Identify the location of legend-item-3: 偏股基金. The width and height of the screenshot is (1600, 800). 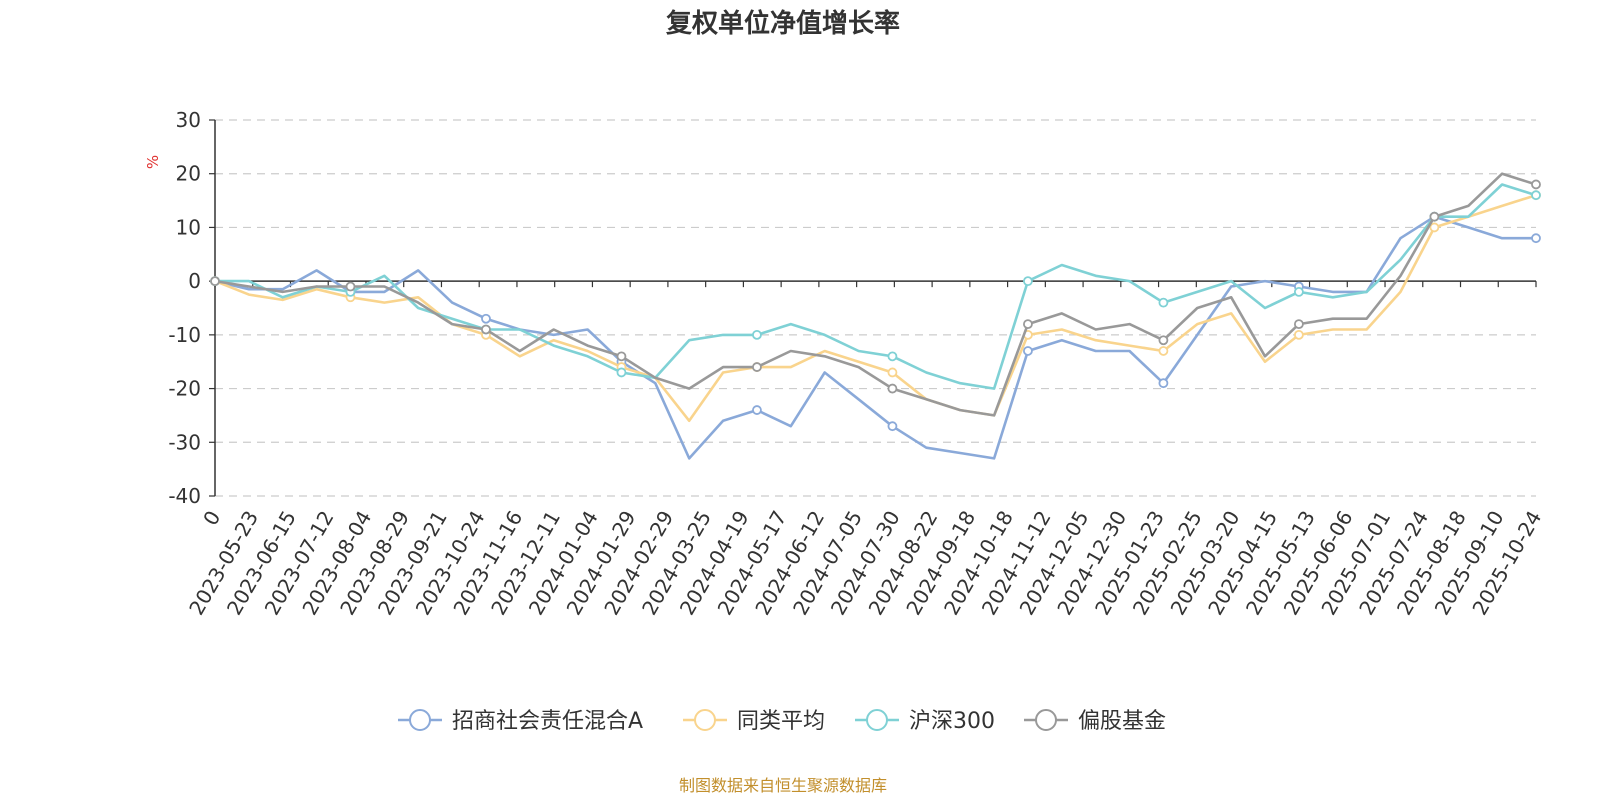
(1095, 721).